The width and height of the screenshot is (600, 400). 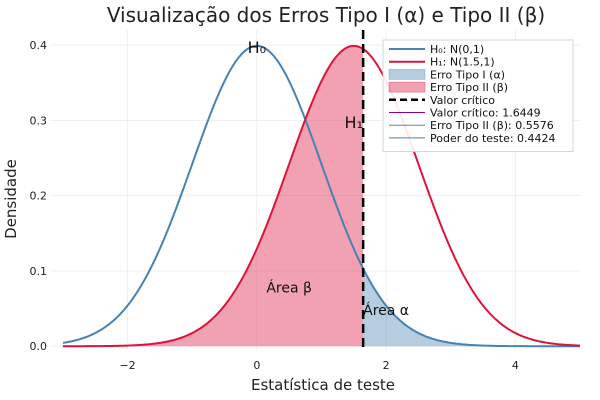 What do you see at coordinates (39, 45) in the screenshot?
I see `y-tick-label-4: 0.4` at bounding box center [39, 45].